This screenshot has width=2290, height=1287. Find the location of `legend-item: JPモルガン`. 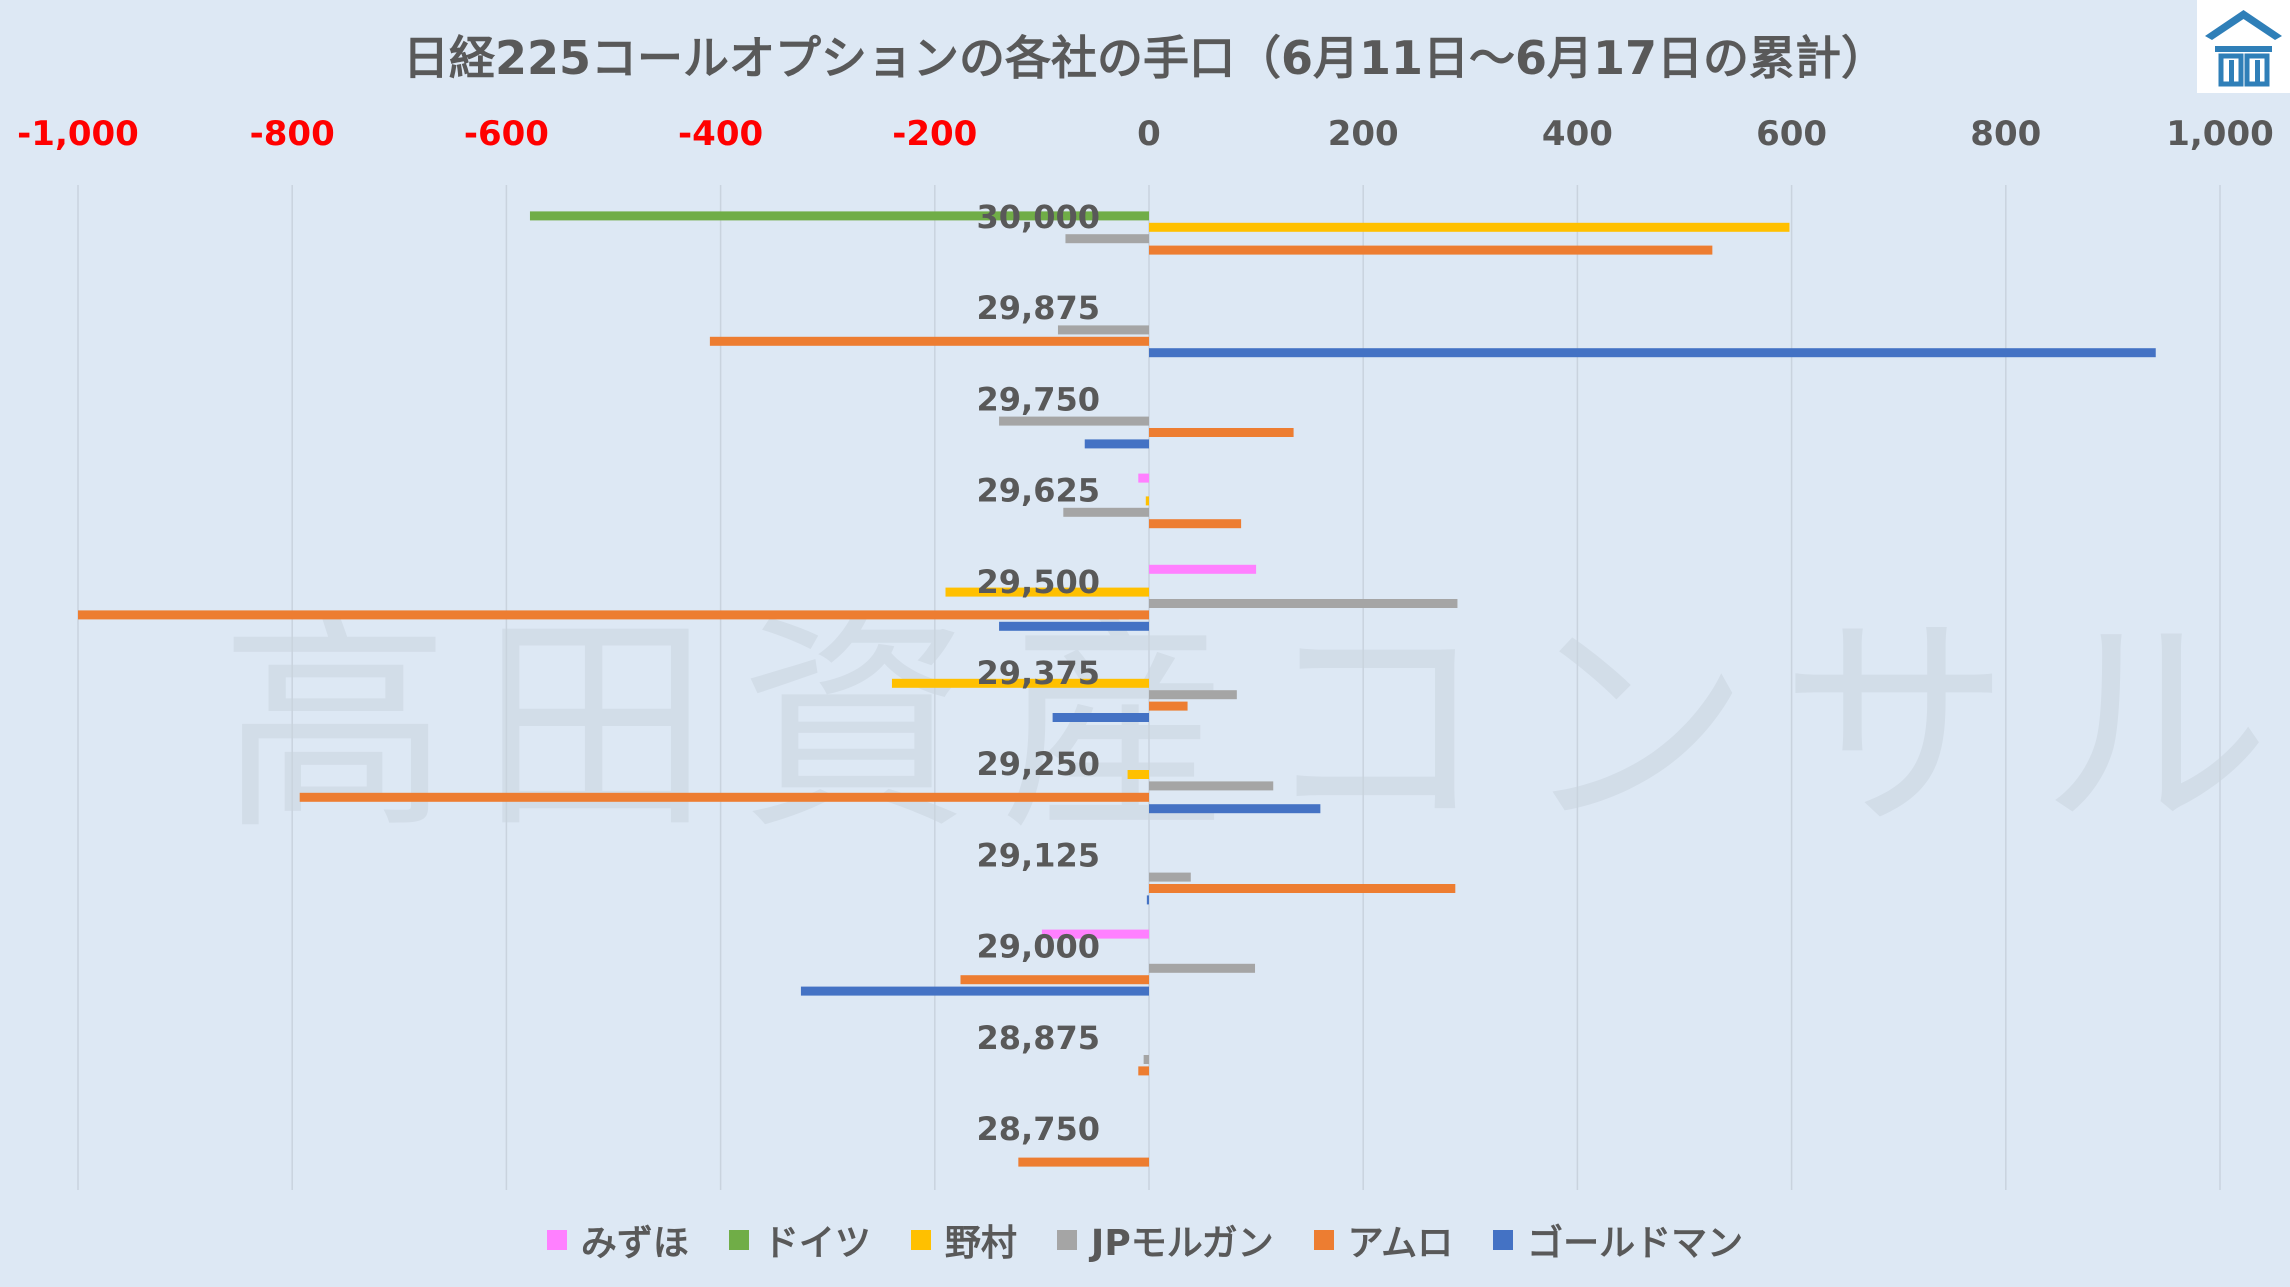

legend-item: JPモルガン is located at coordinates (1165, 1240).